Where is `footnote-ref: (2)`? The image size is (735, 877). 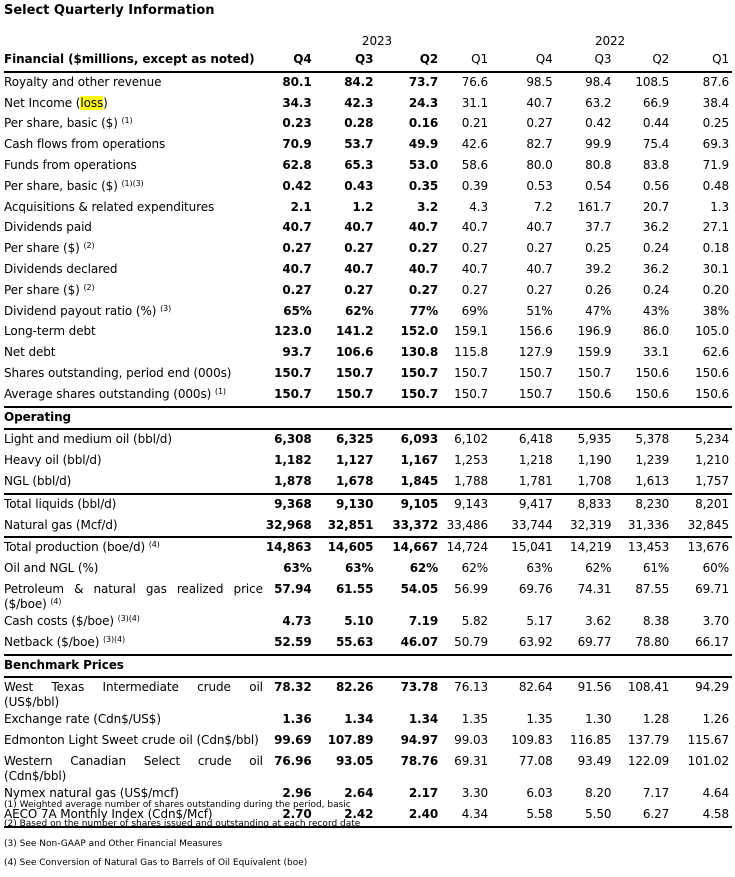
footnote-ref: (2) is located at coordinates (89, 246).